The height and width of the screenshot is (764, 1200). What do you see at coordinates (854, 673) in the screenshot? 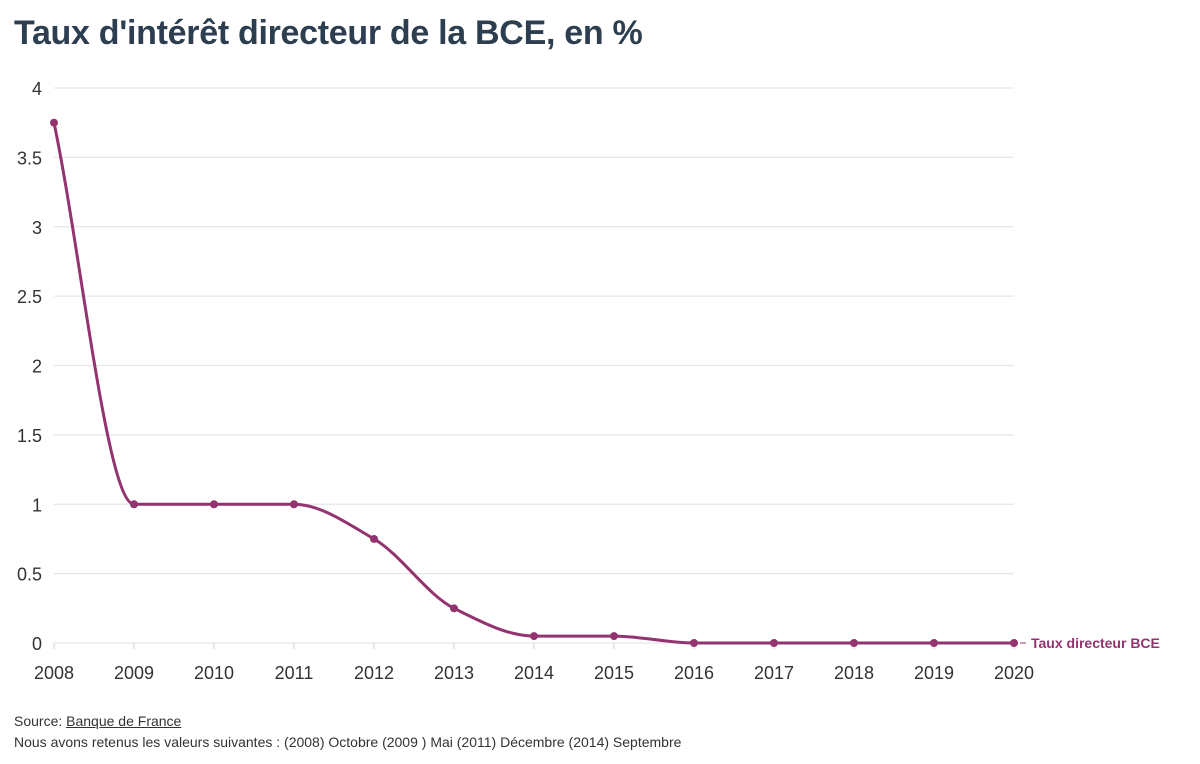
I see `x-tick-label: 2018` at bounding box center [854, 673].